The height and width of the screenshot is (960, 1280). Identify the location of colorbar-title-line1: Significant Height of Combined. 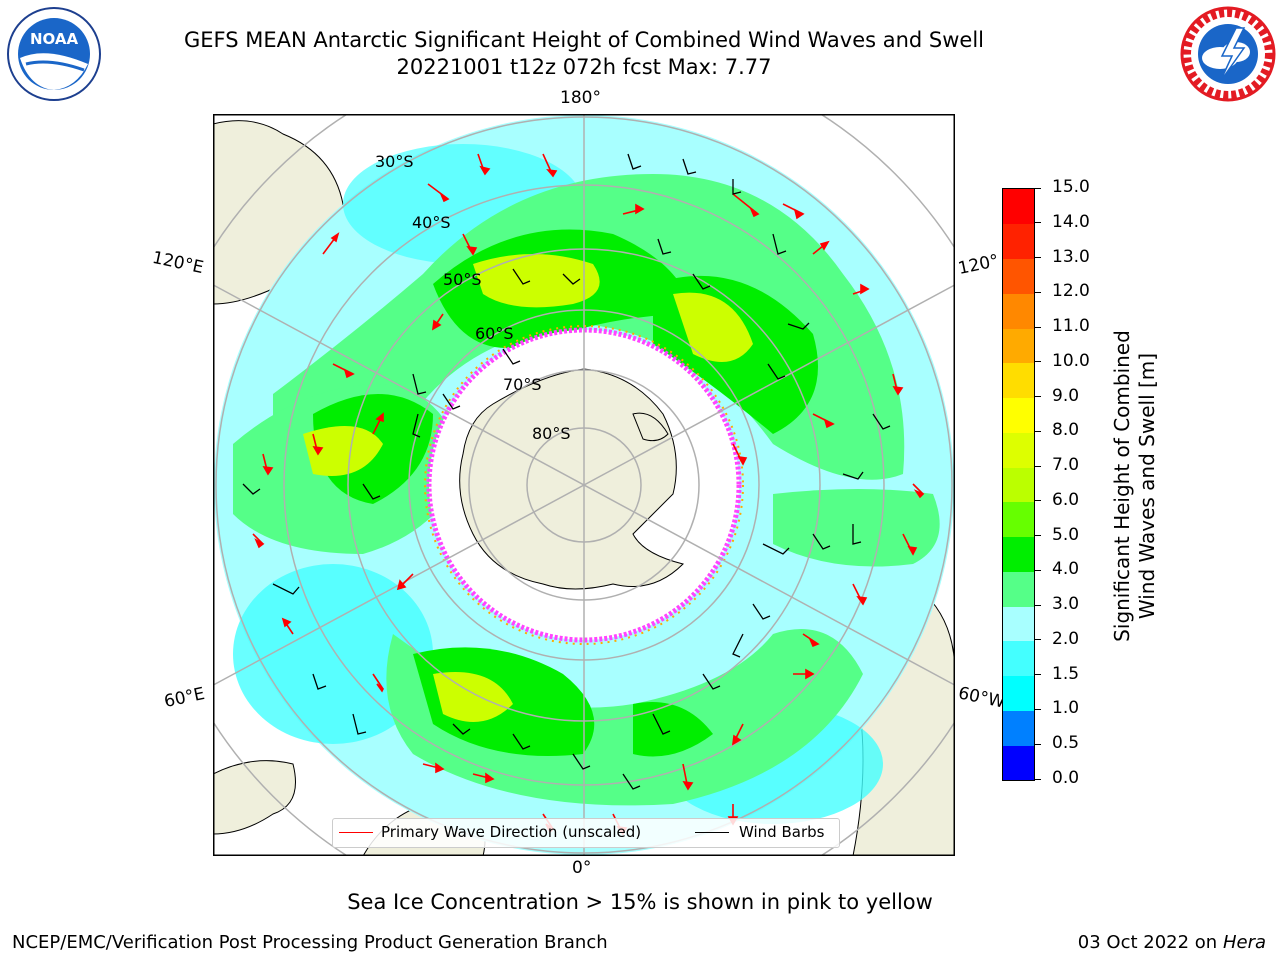
(1122, 486).